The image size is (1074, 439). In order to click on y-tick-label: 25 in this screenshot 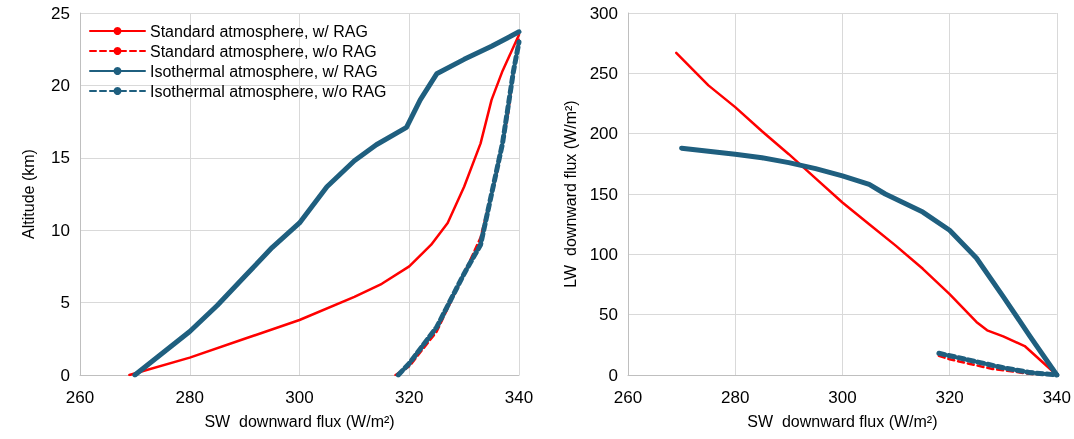, I will do `click(60, 13)`.